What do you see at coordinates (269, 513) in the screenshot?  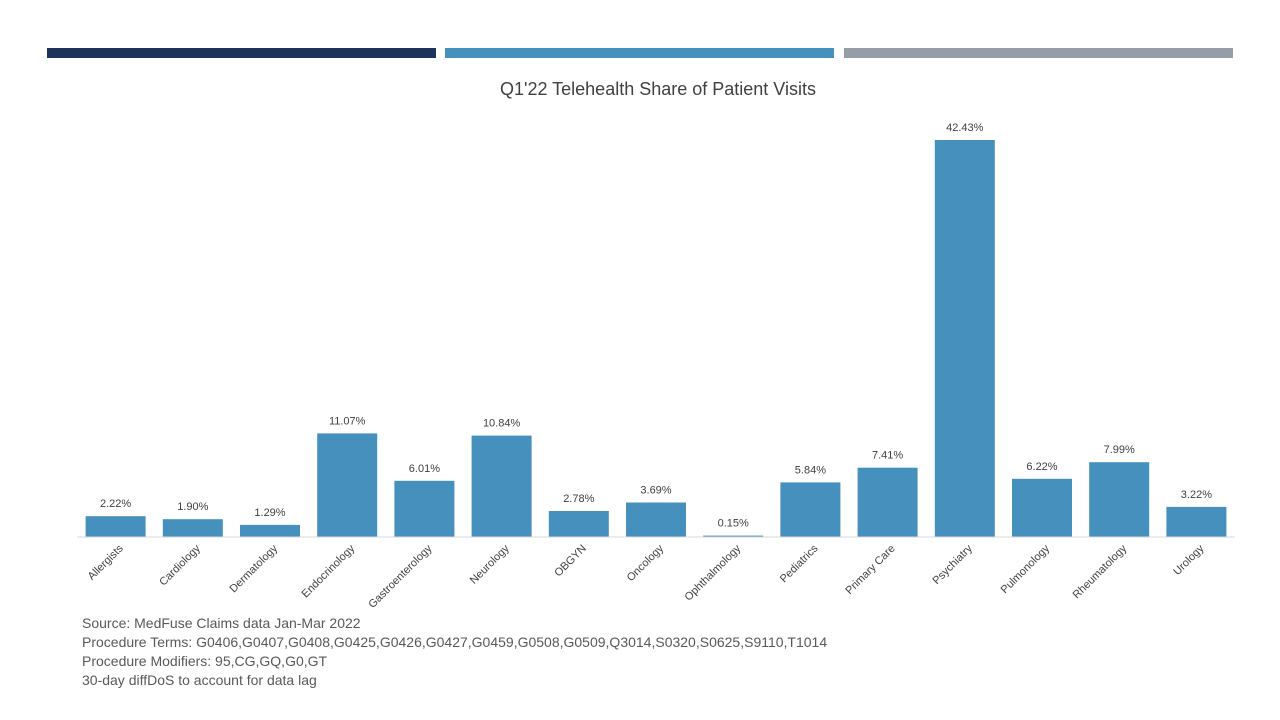 I see `data-label: 1.29%` at bounding box center [269, 513].